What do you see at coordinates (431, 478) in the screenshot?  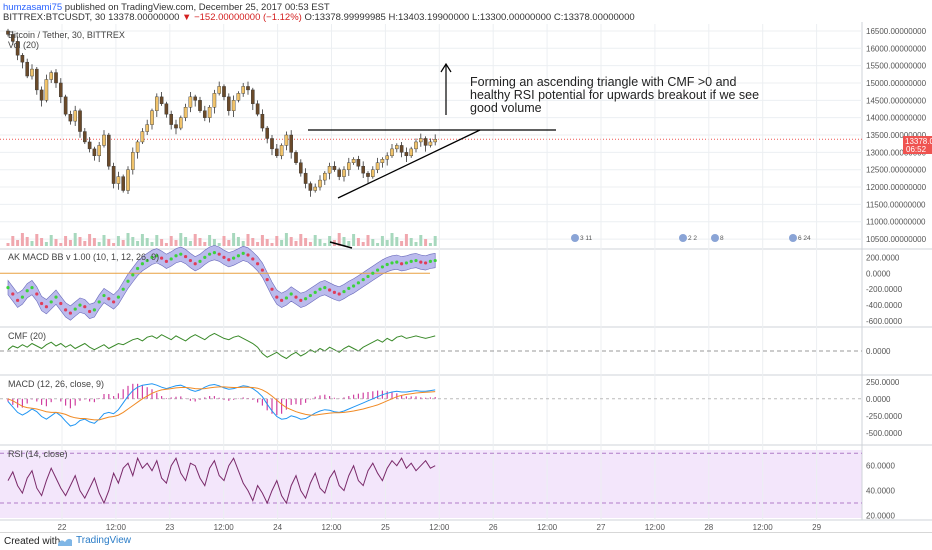 I see `rsi-plot` at bounding box center [431, 478].